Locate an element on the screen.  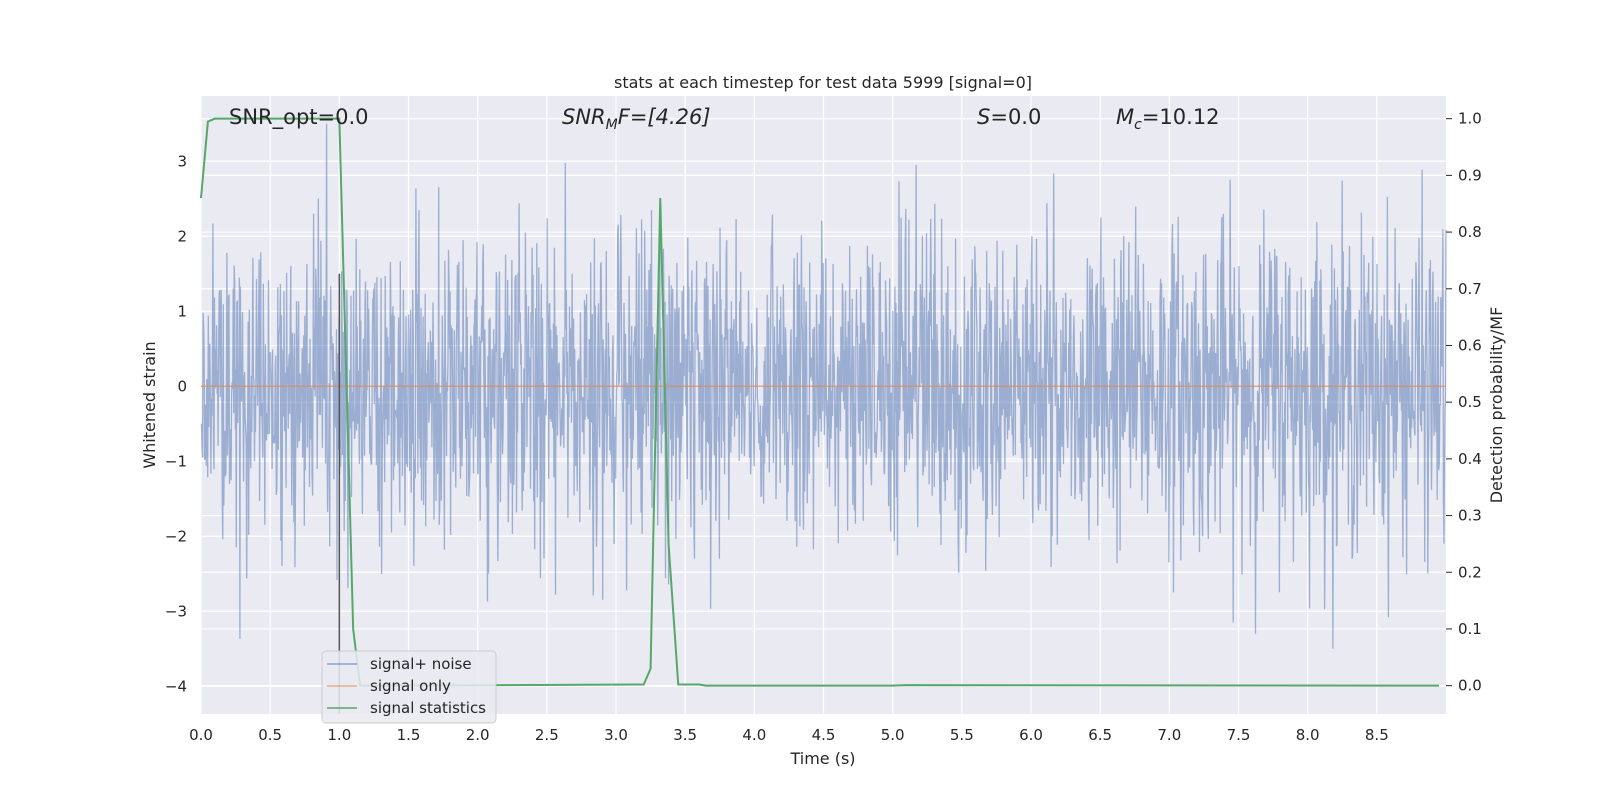
legend-label-noise: signal+ noise is located at coordinates (421, 664).